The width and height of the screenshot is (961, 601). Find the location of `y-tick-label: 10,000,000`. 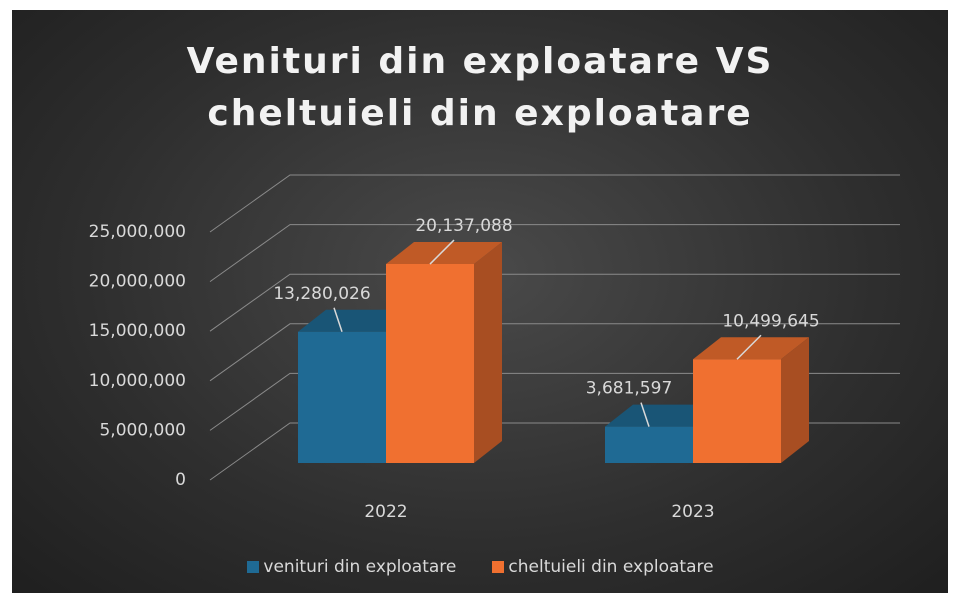

y-tick-label: 10,000,000 is located at coordinates (137, 381).